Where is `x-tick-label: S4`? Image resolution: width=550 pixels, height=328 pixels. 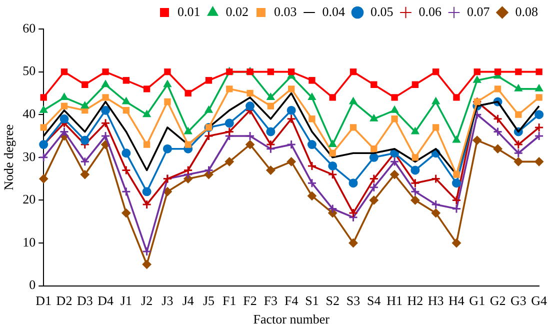
x-tick-label: S4 is located at coordinates (374, 300).